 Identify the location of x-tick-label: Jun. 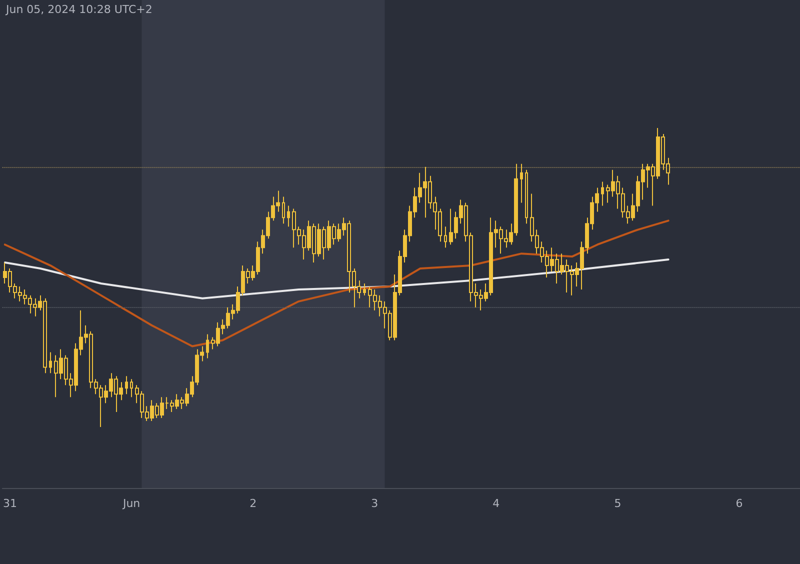
(131, 503).